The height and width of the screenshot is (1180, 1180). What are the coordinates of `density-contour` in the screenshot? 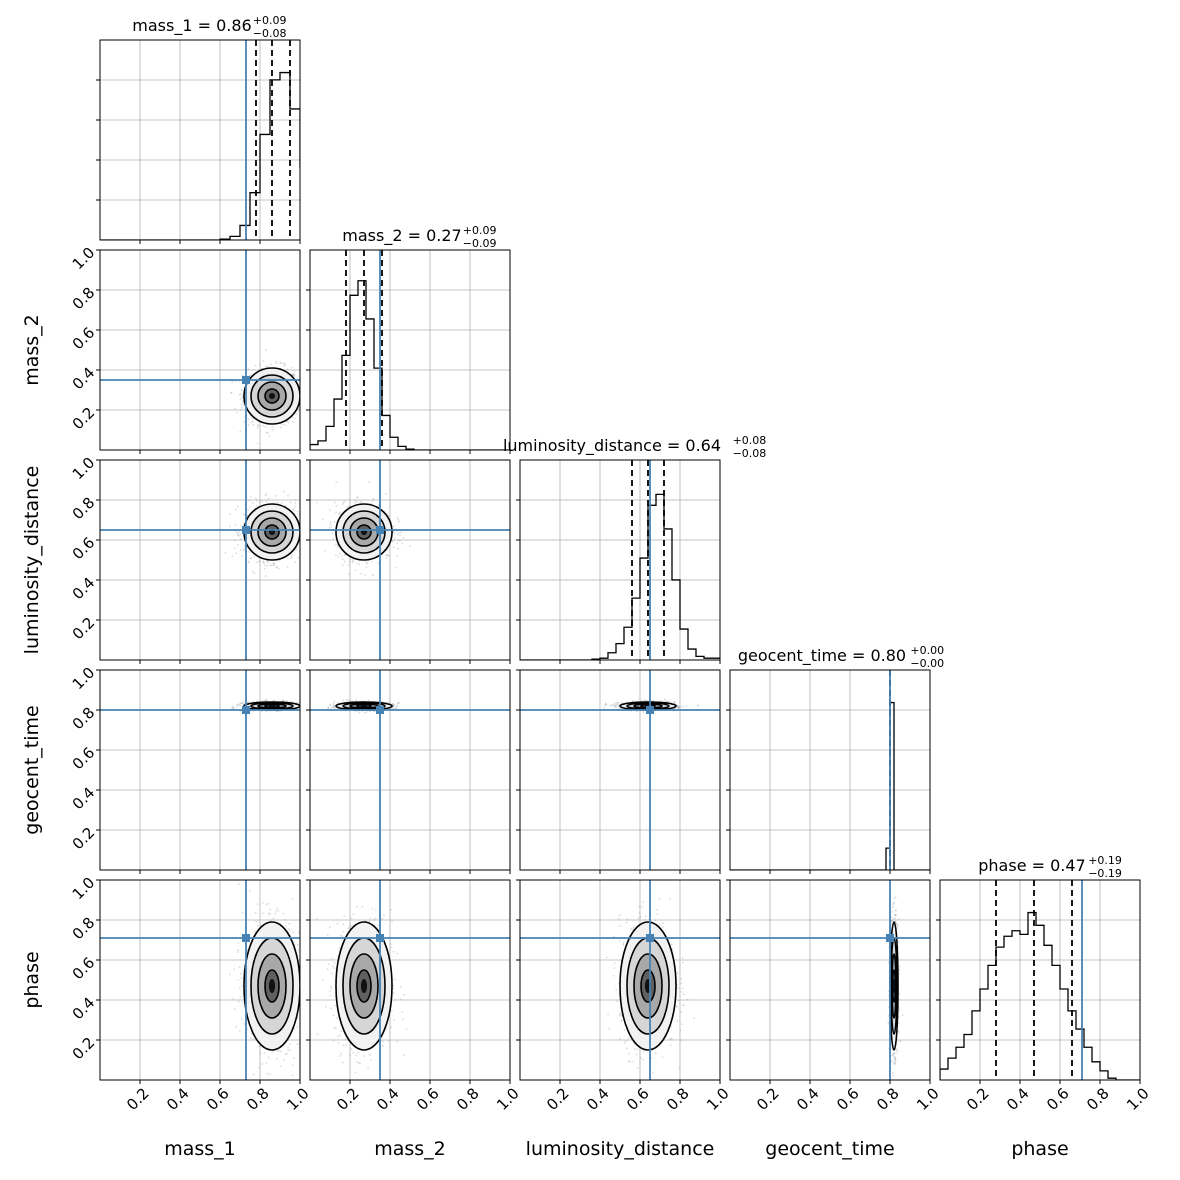 It's located at (271, 396).